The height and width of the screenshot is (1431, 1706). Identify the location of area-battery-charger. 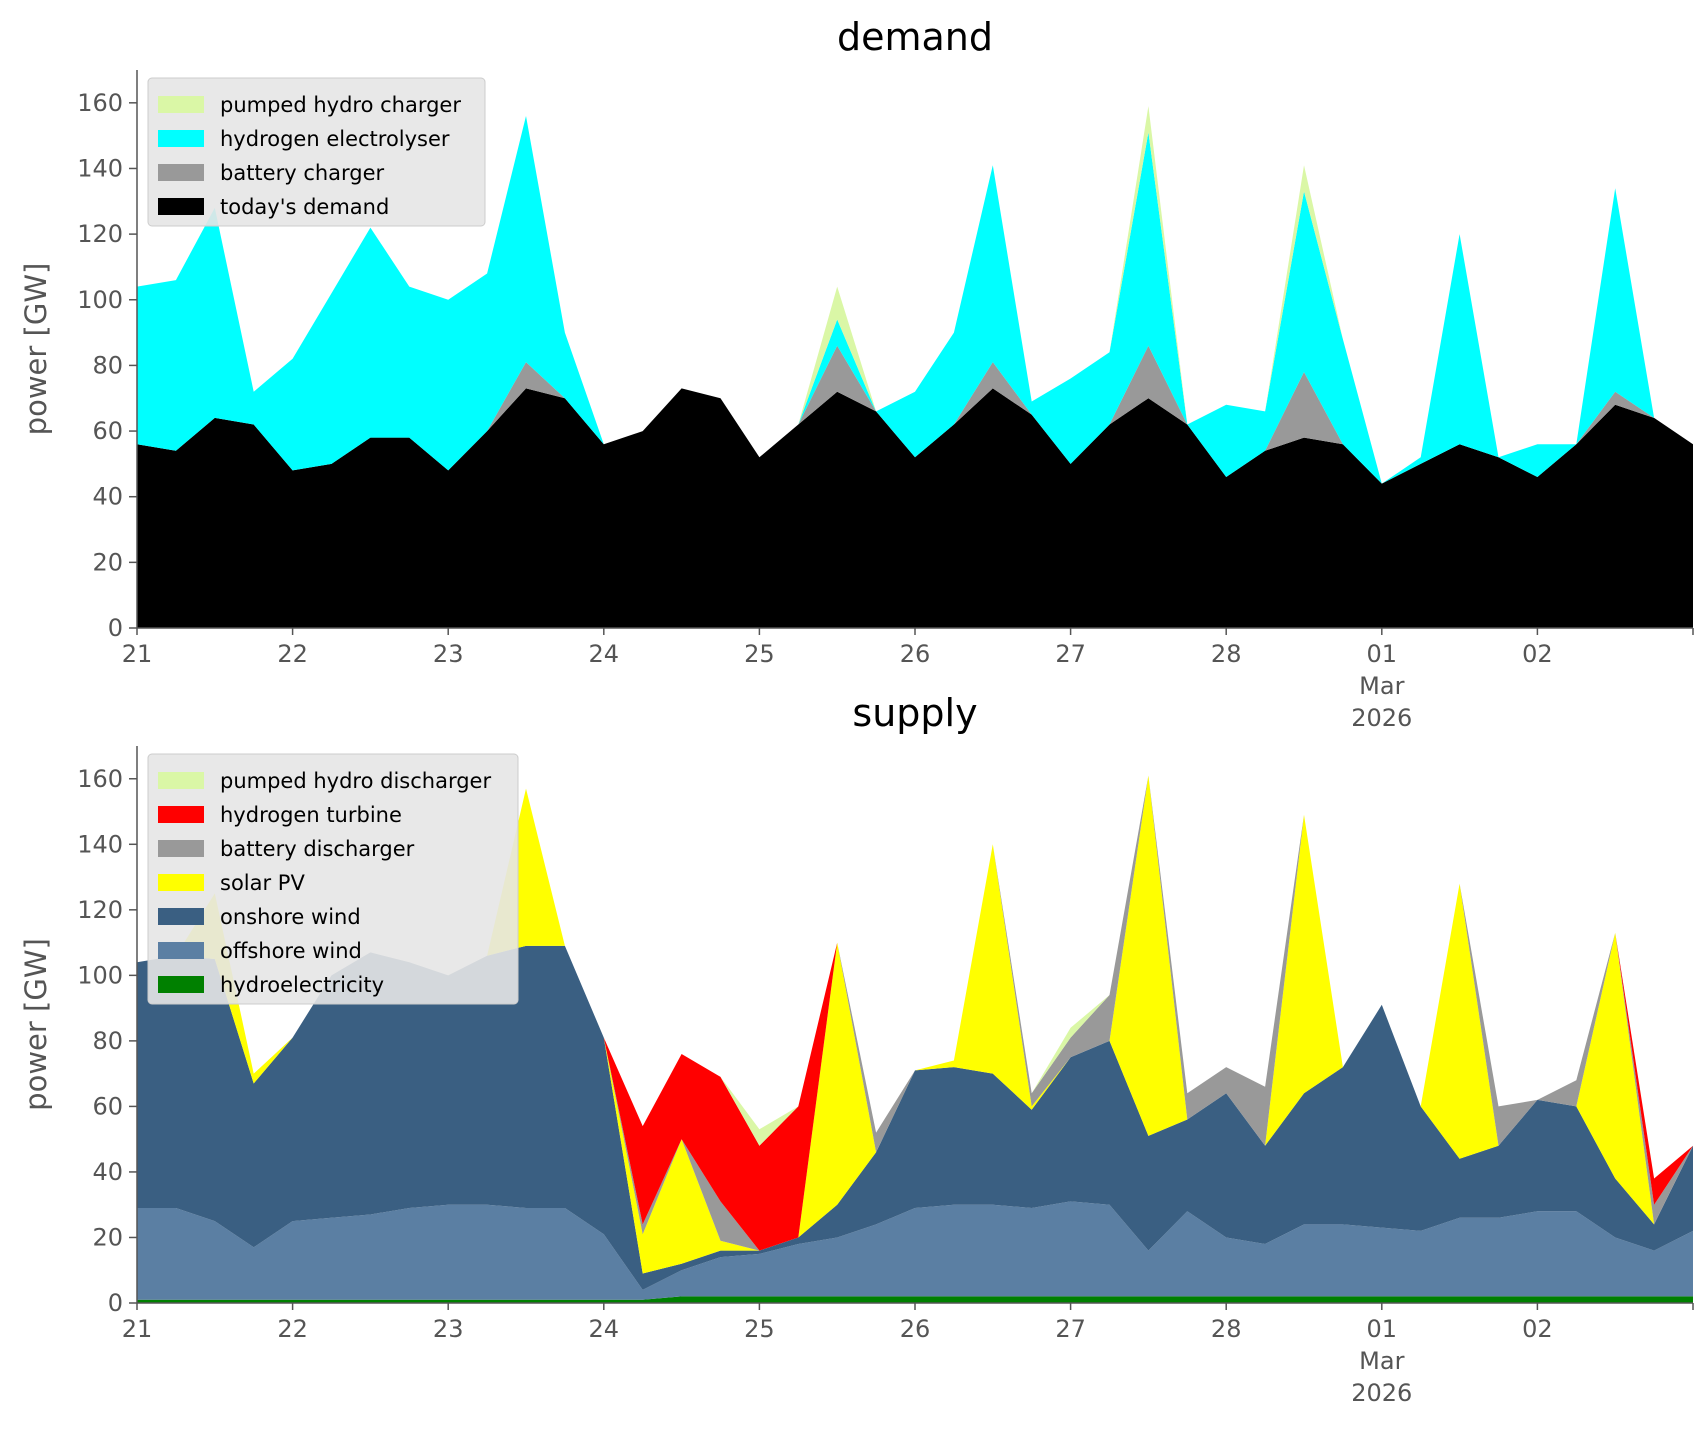
(915, 414).